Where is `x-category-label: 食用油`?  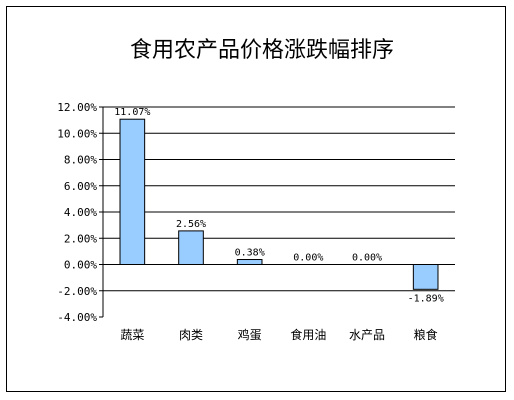 x-category-label: 食用油 is located at coordinates (308, 334).